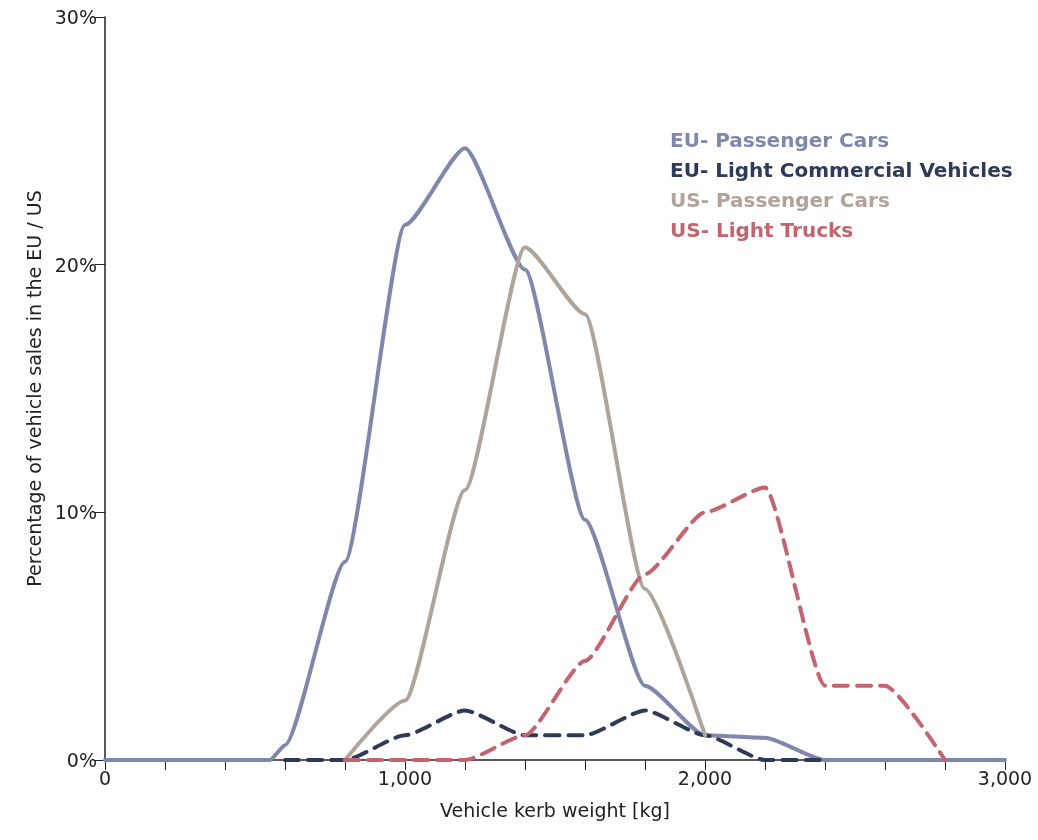 The width and height of the screenshot is (1038, 840). I want to click on text: US- Light Trucks, so click(762, 230).